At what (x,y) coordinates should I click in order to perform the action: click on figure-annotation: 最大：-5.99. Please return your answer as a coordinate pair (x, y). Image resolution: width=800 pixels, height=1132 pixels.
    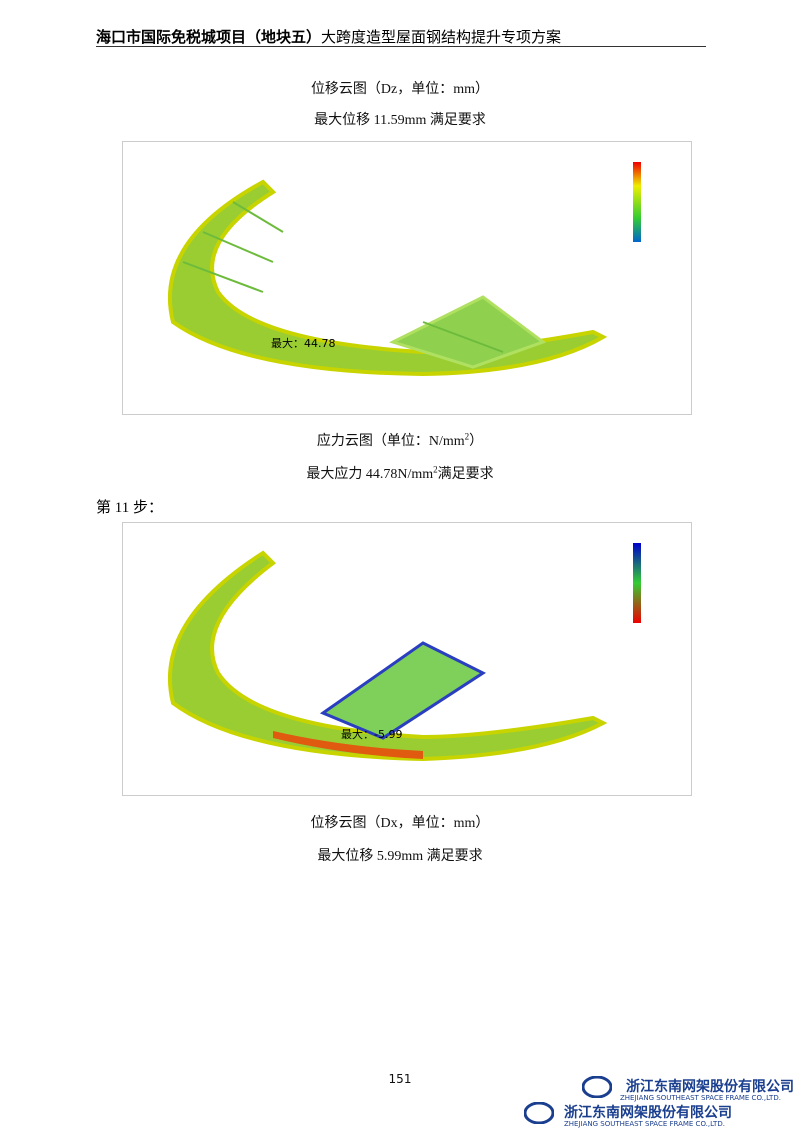
    Looking at the image, I should click on (371, 734).